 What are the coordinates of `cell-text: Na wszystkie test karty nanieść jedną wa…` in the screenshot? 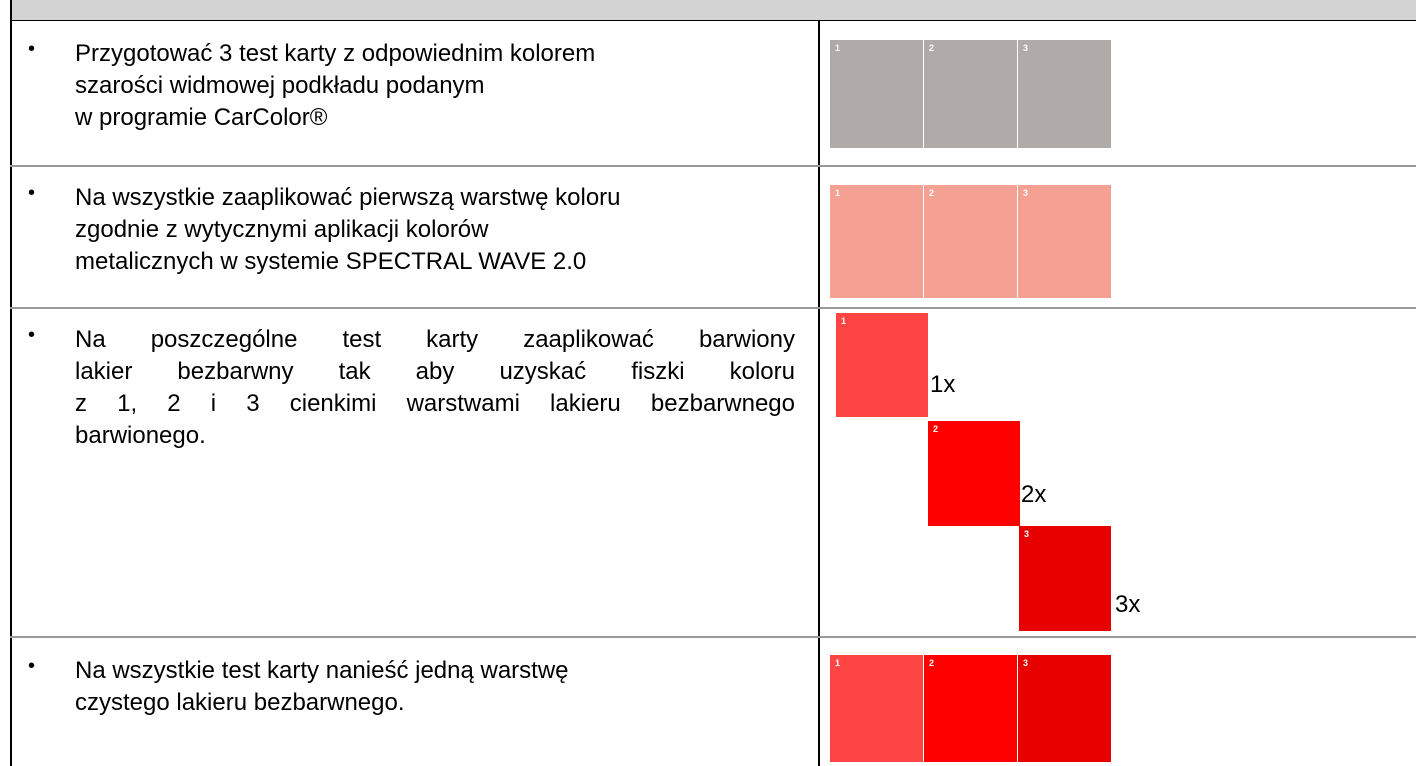 It's located at (435, 687).